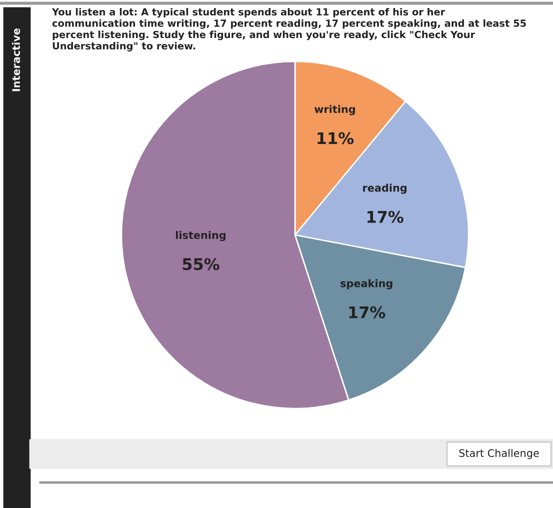 Image resolution: width=553 pixels, height=508 pixels. What do you see at coordinates (201, 236) in the screenshot?
I see `slice-label: listening` at bounding box center [201, 236].